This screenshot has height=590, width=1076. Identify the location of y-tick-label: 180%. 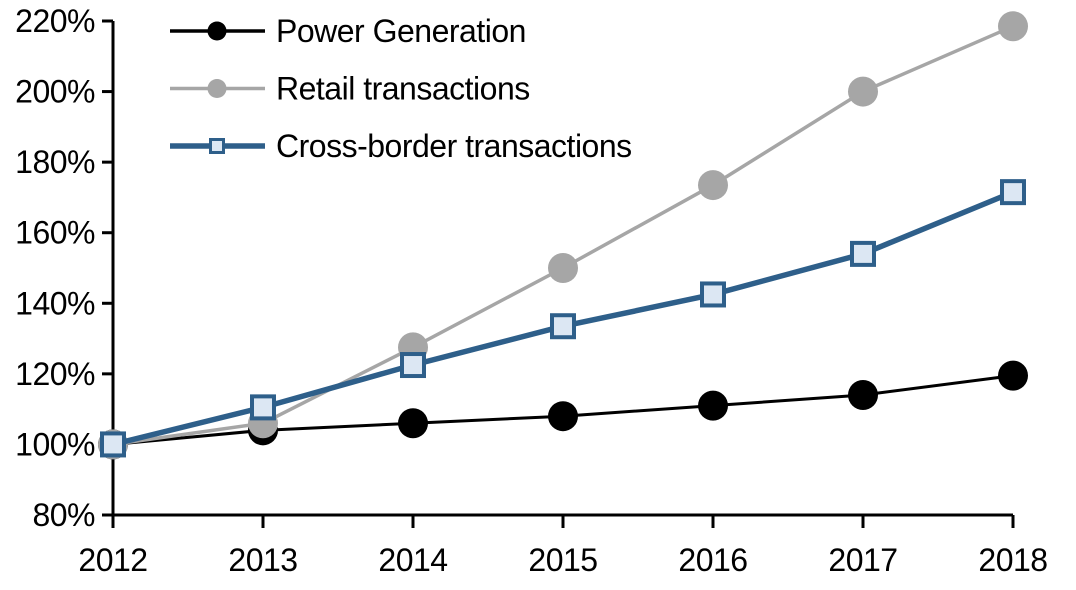
(55, 162).